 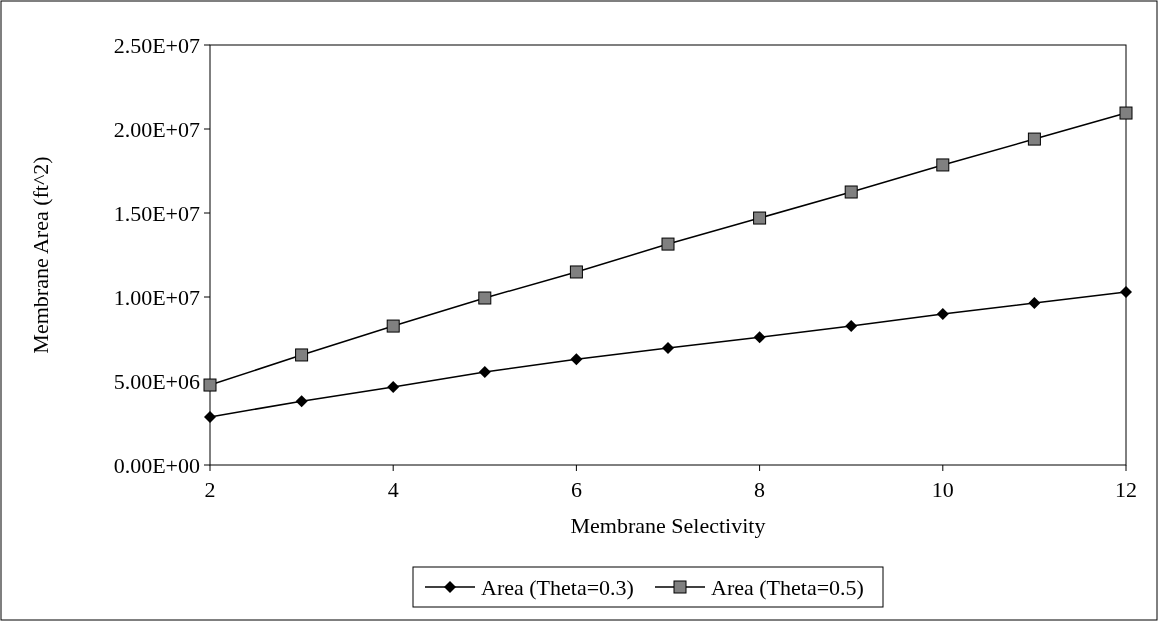 I want to click on x-tick-label: 12, so click(x=1126, y=489).